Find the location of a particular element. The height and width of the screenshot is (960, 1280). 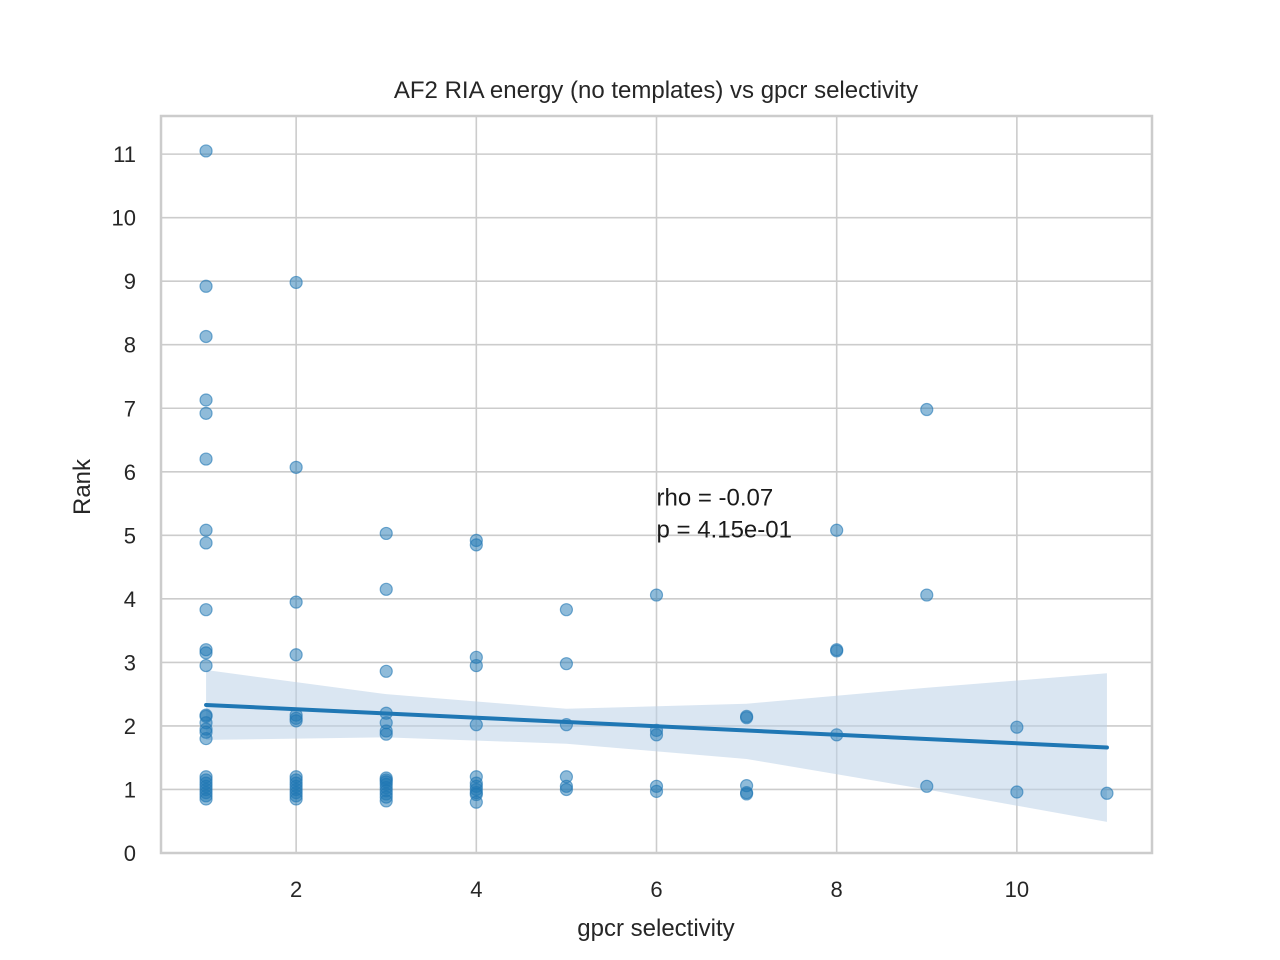

x-tick-label: 2 is located at coordinates (296, 889).